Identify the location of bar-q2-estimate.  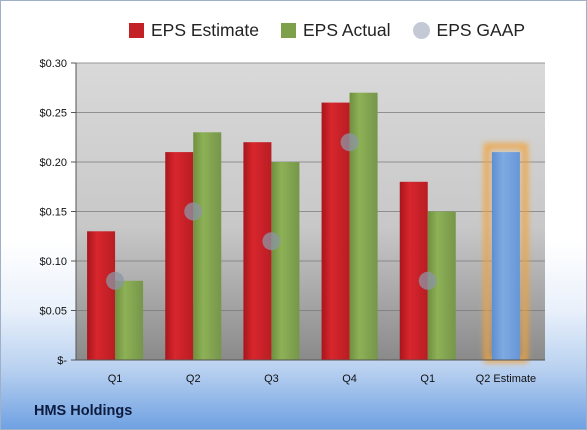
(505, 256).